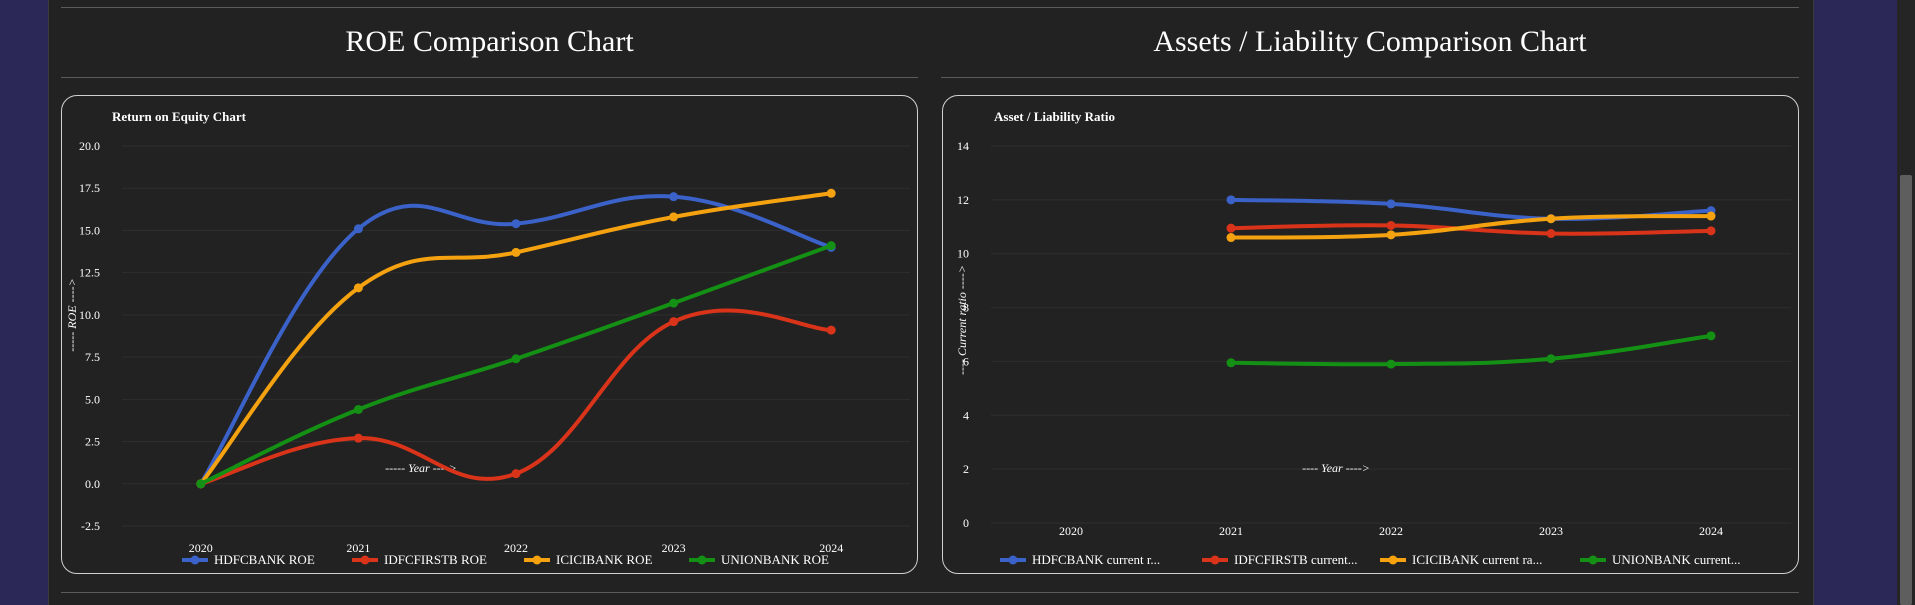 The width and height of the screenshot is (1915, 605). What do you see at coordinates (179, 116) in the screenshot?
I see `chart-title: Return on Equity Chart` at bounding box center [179, 116].